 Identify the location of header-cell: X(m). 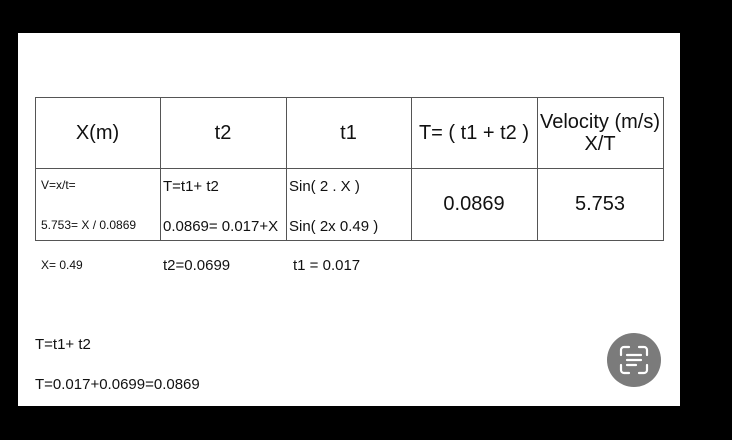
(97, 132).